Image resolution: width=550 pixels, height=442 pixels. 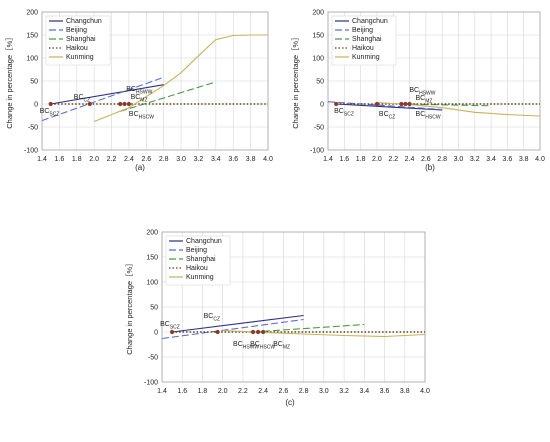 What do you see at coordinates (243, 391) in the screenshot?
I see `x-tick-label: 2.2` at bounding box center [243, 391].